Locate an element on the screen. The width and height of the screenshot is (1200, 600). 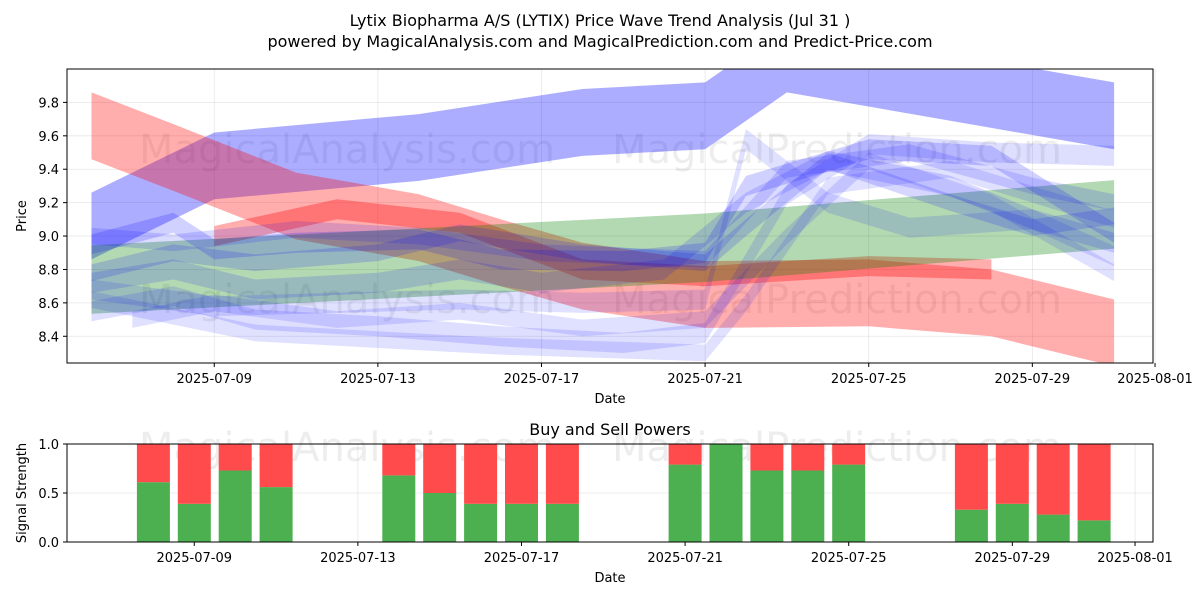
powers-bars is located at coordinates (623, 493).